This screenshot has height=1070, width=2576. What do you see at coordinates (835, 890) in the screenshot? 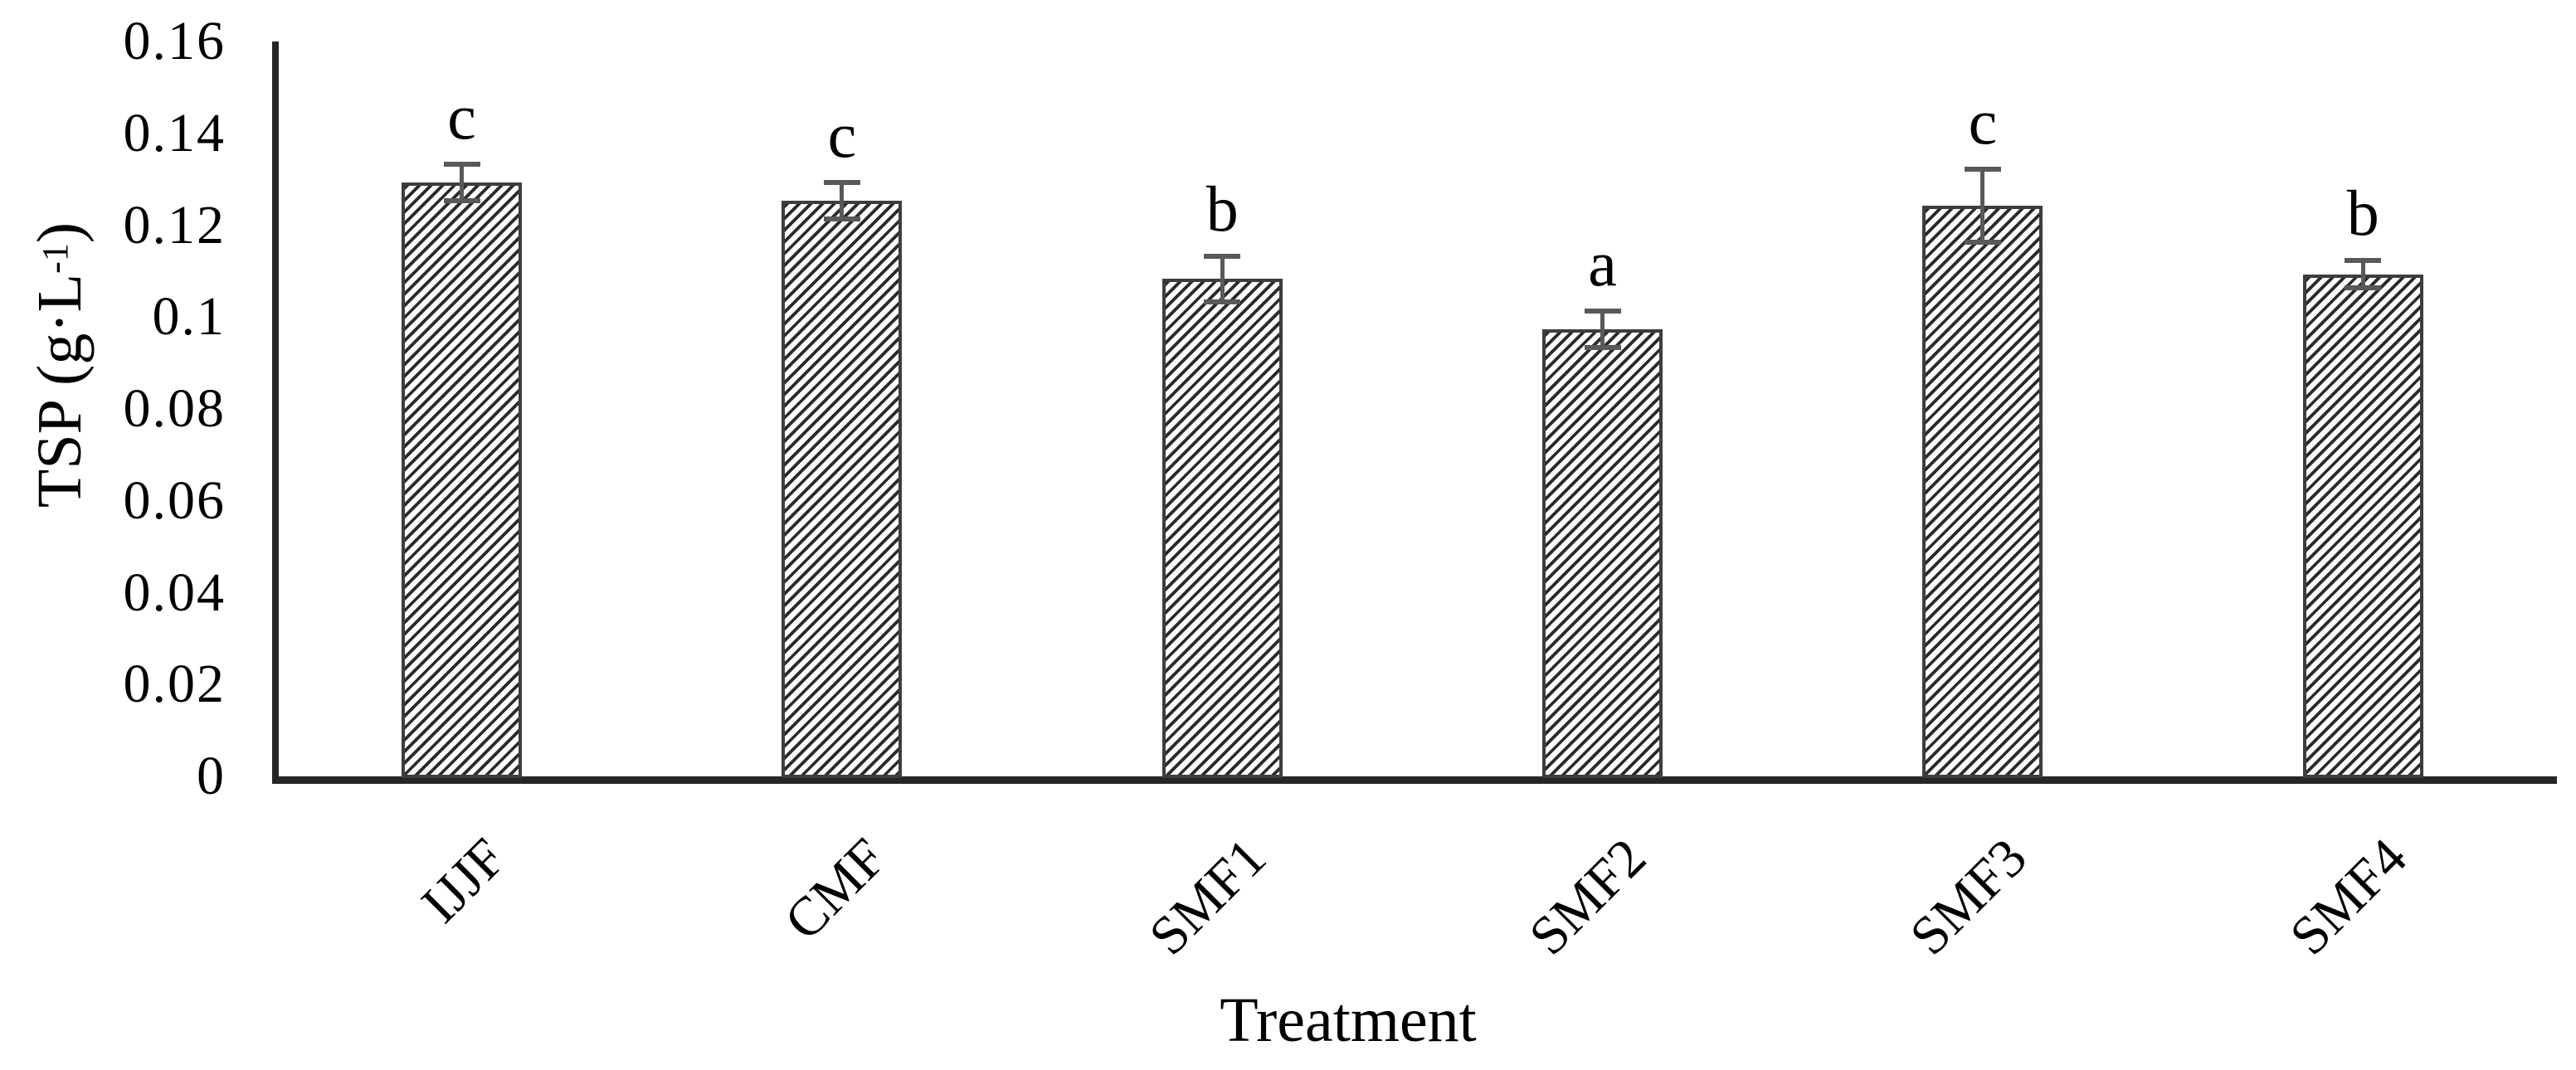
I see `x-category-label-cmf: CMF` at bounding box center [835, 890].